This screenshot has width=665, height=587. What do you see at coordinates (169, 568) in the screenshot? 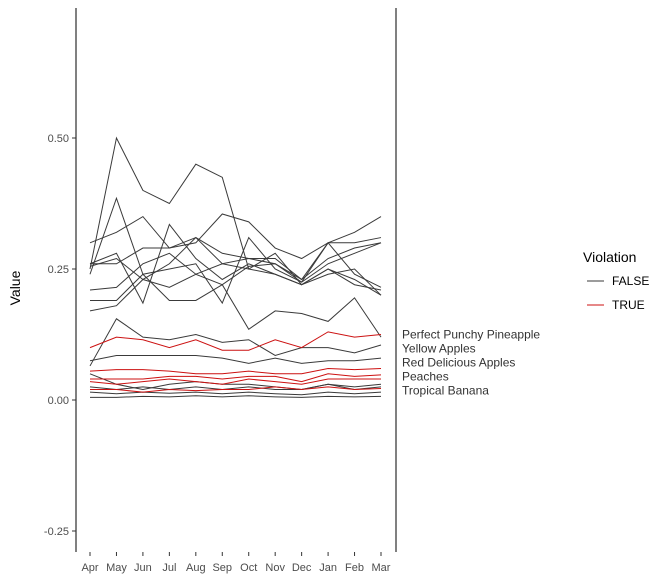
I see `x-tick-label: Jul` at bounding box center [169, 568].